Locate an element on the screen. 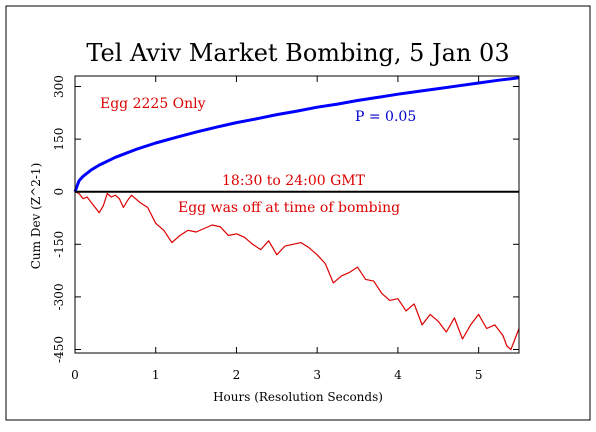 This screenshot has height=432, width=596. y-tick-label: 0 is located at coordinates (59, 192).